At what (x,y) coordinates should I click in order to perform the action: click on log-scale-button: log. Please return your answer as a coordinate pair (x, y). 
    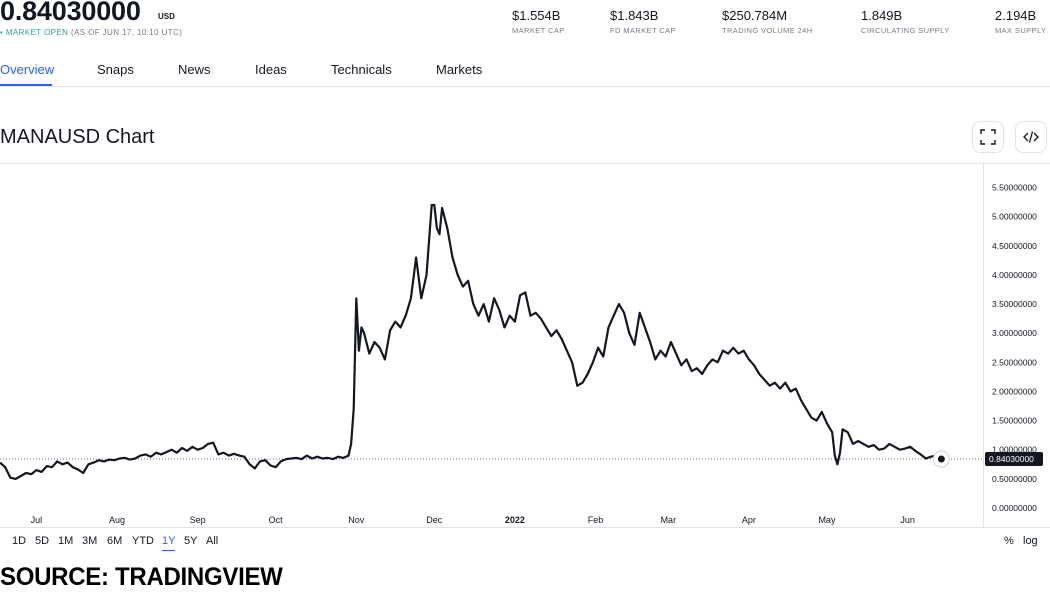
    Looking at the image, I should click on (1030, 541).